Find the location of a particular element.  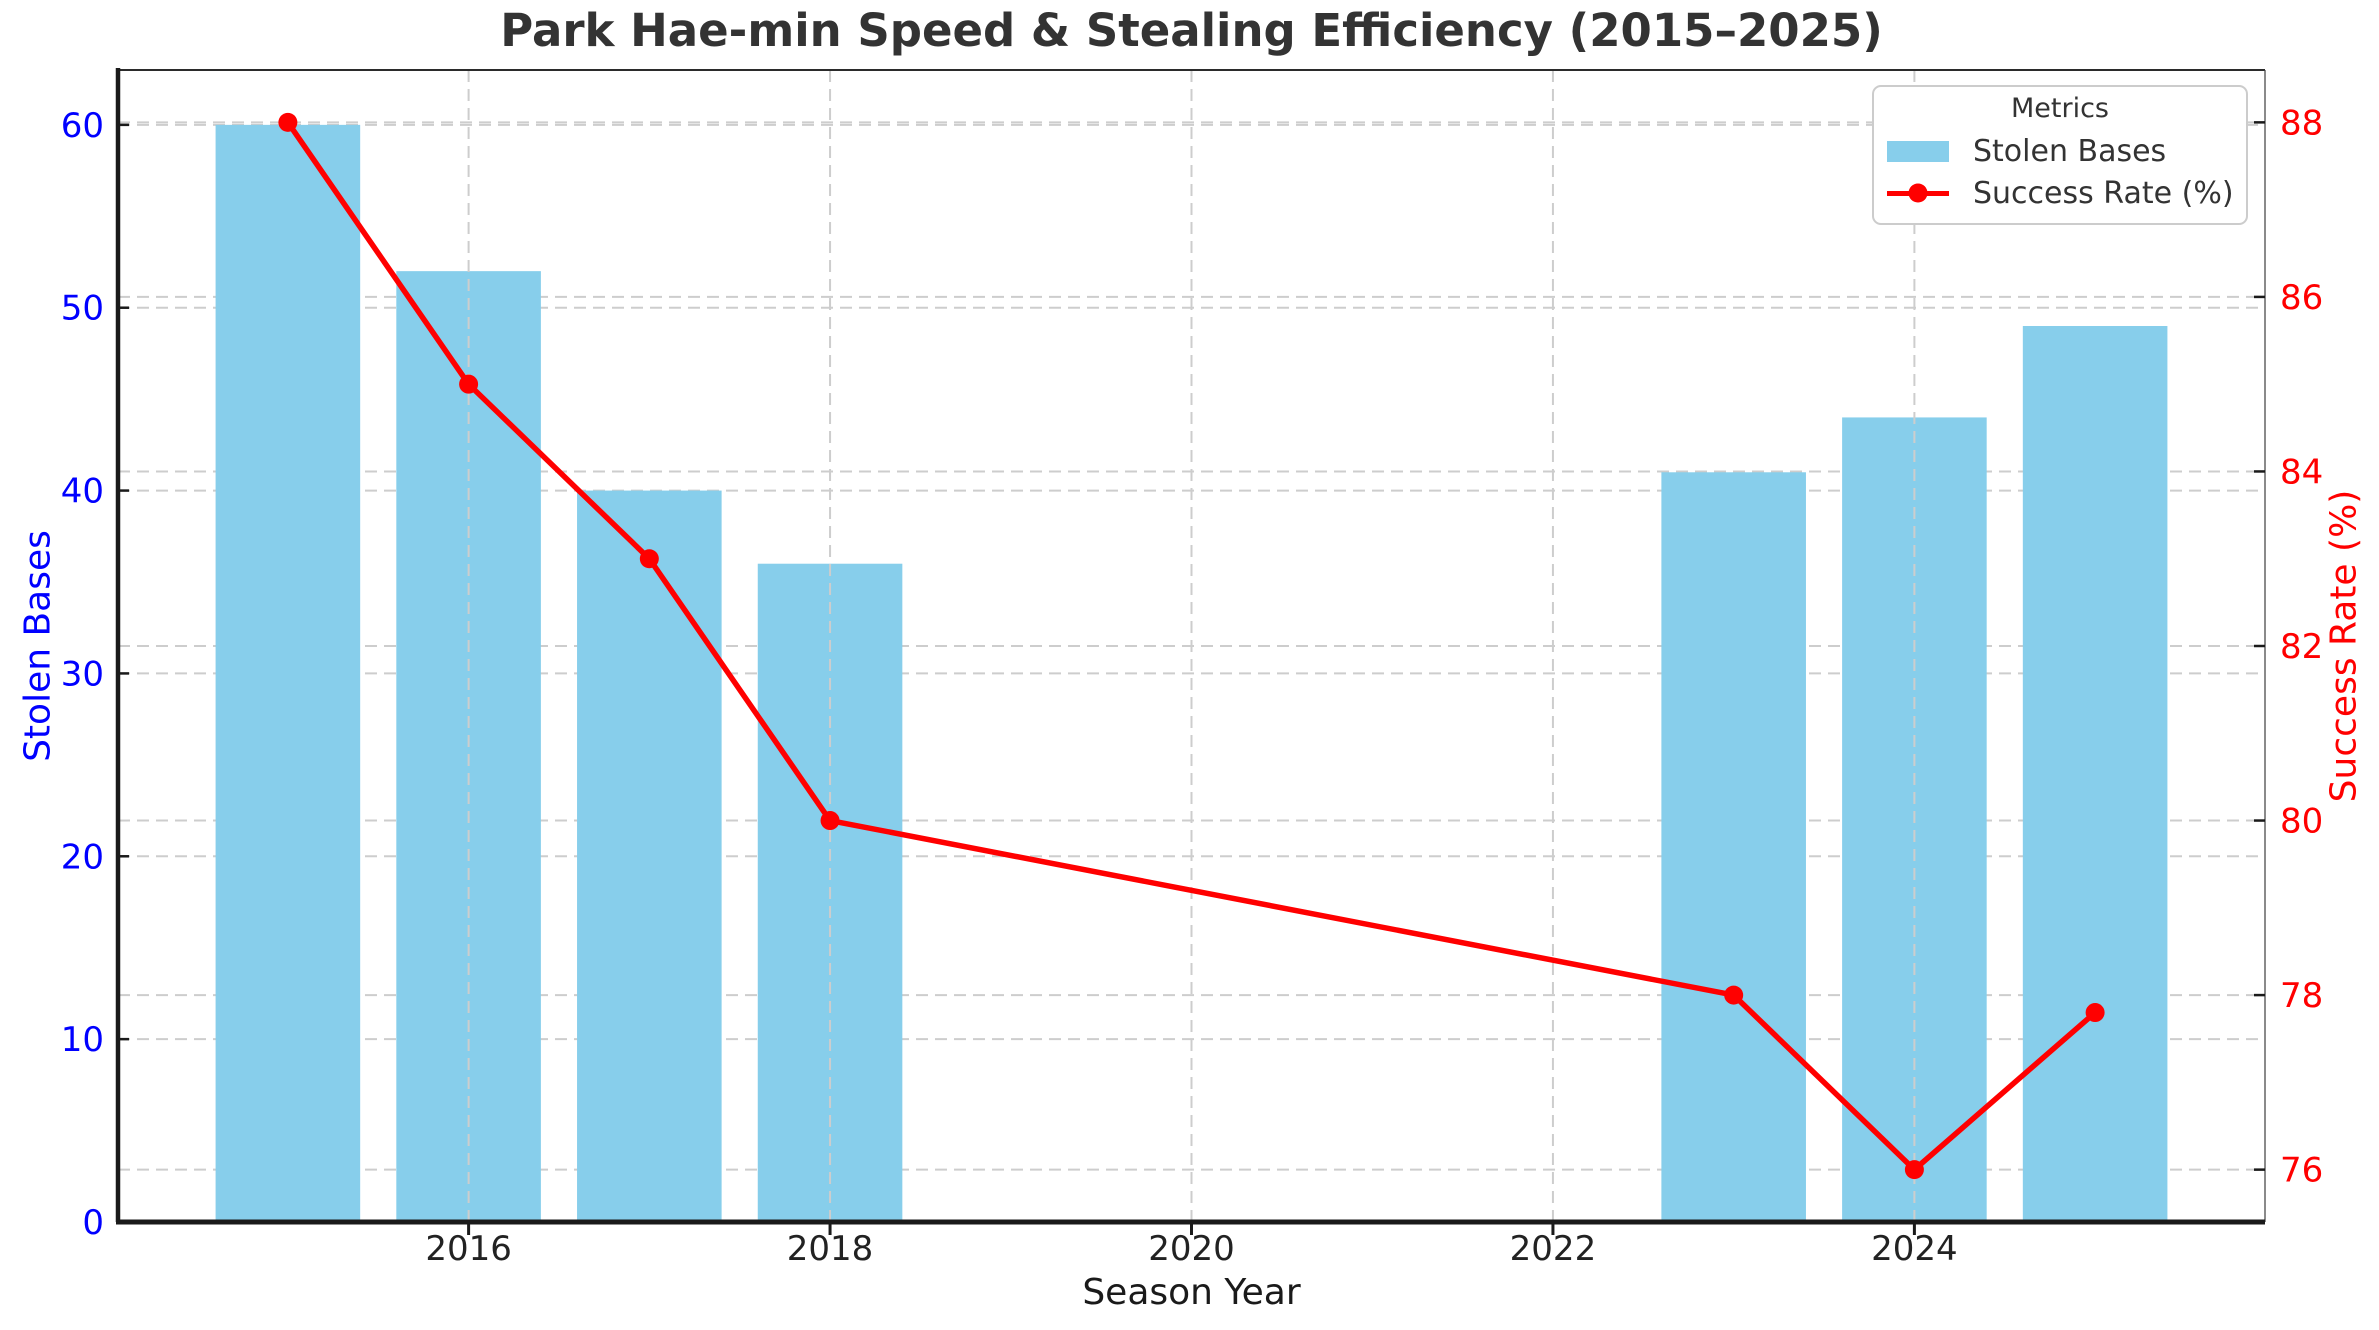

right-tick-label-76: 76 is located at coordinates (2301, 1171).